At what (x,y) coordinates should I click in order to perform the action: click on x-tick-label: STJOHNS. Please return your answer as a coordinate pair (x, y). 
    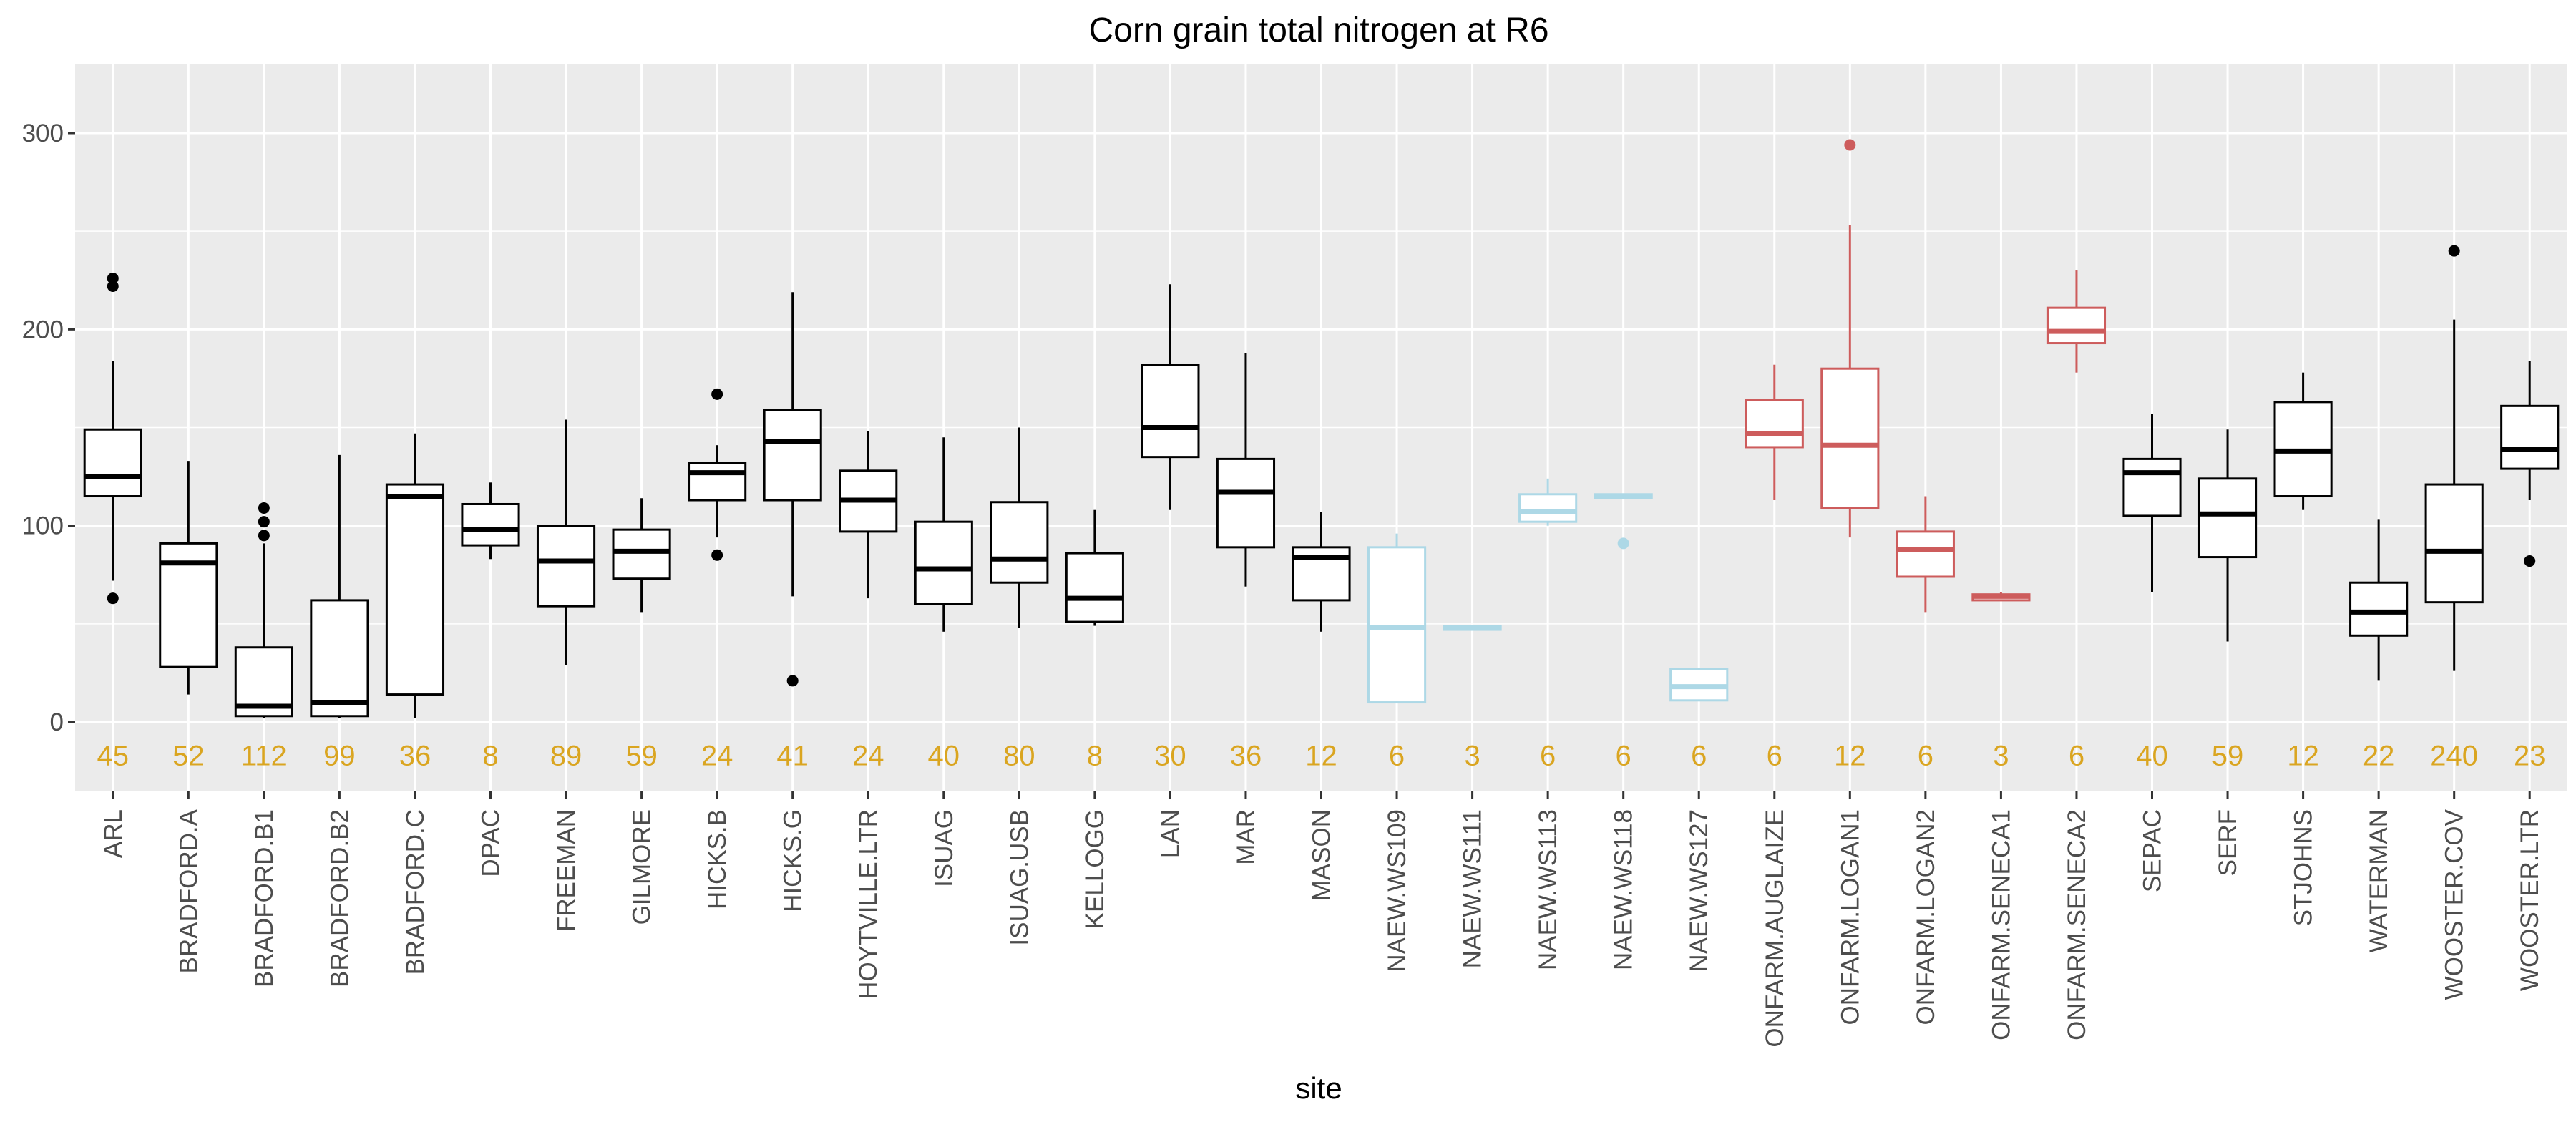
    Looking at the image, I should click on (2304, 867).